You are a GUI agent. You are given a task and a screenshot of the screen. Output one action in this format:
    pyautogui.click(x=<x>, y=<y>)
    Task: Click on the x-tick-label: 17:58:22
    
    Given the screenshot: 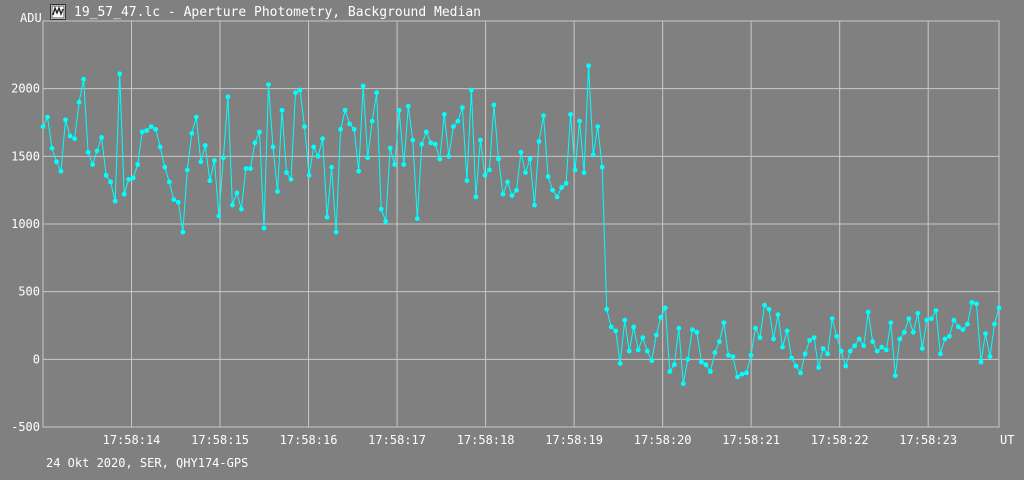 What is the action you would take?
    pyautogui.click(x=840, y=440)
    